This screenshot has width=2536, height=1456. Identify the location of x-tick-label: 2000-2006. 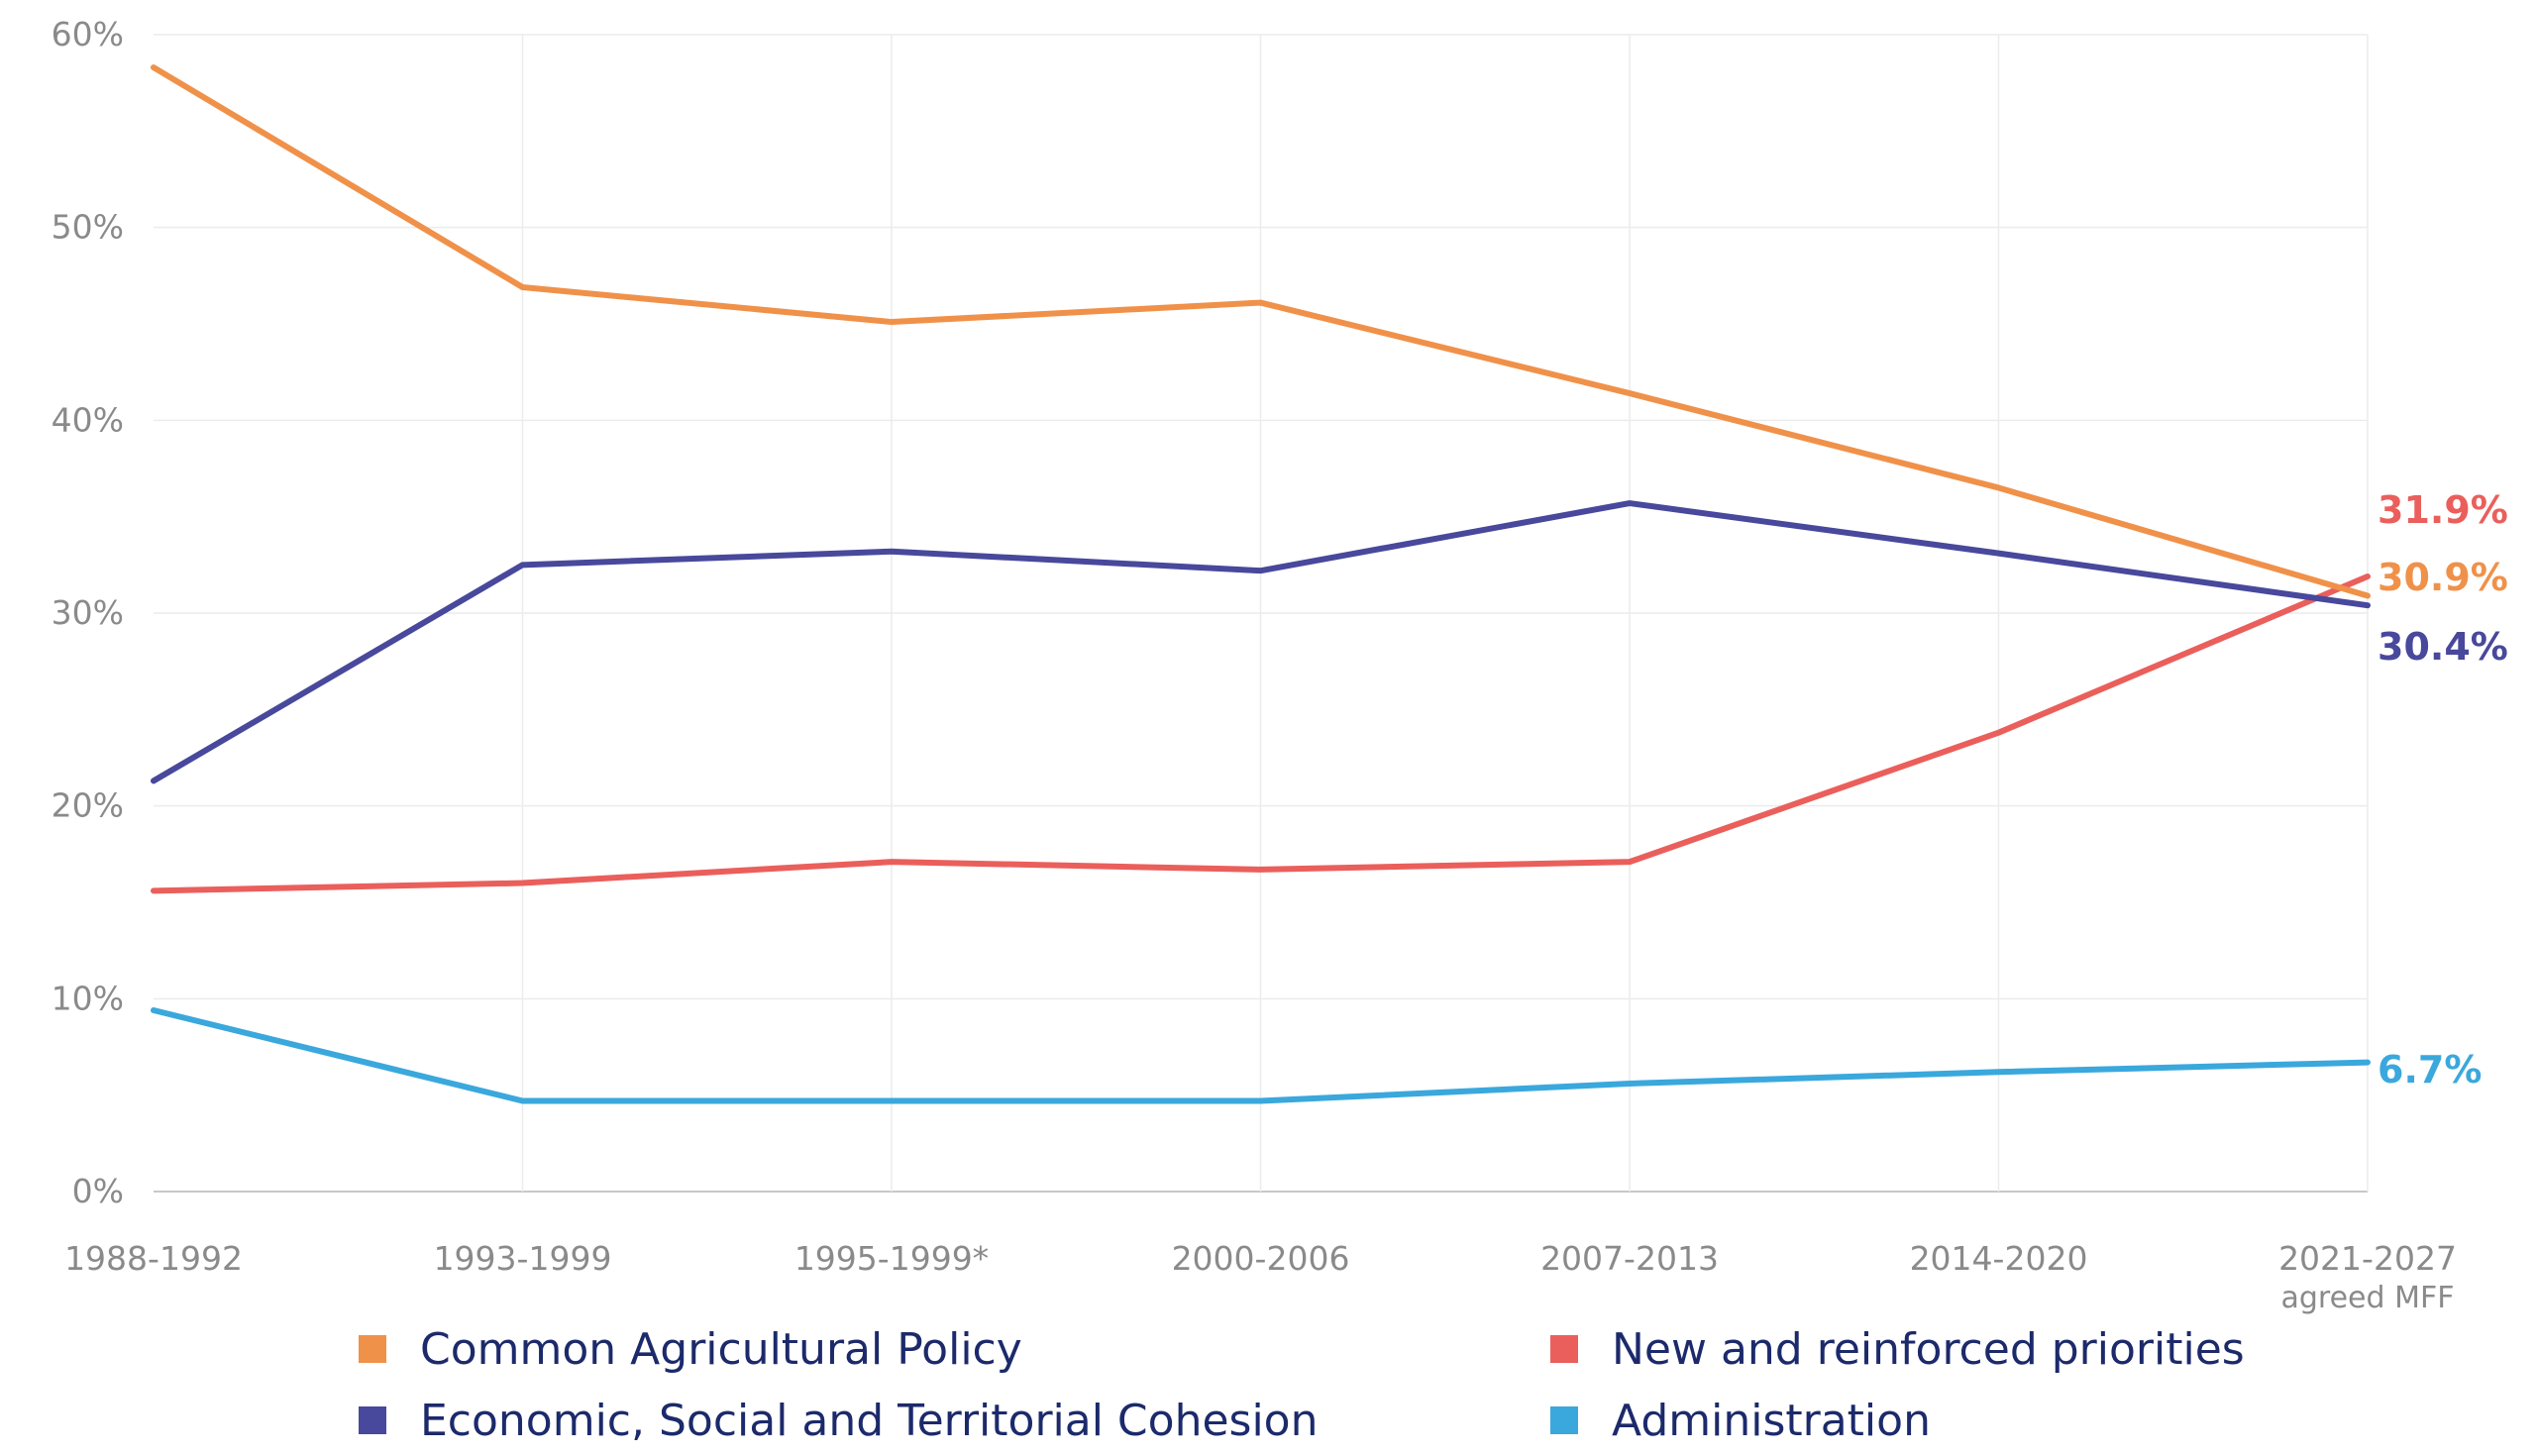
(1261, 1258).